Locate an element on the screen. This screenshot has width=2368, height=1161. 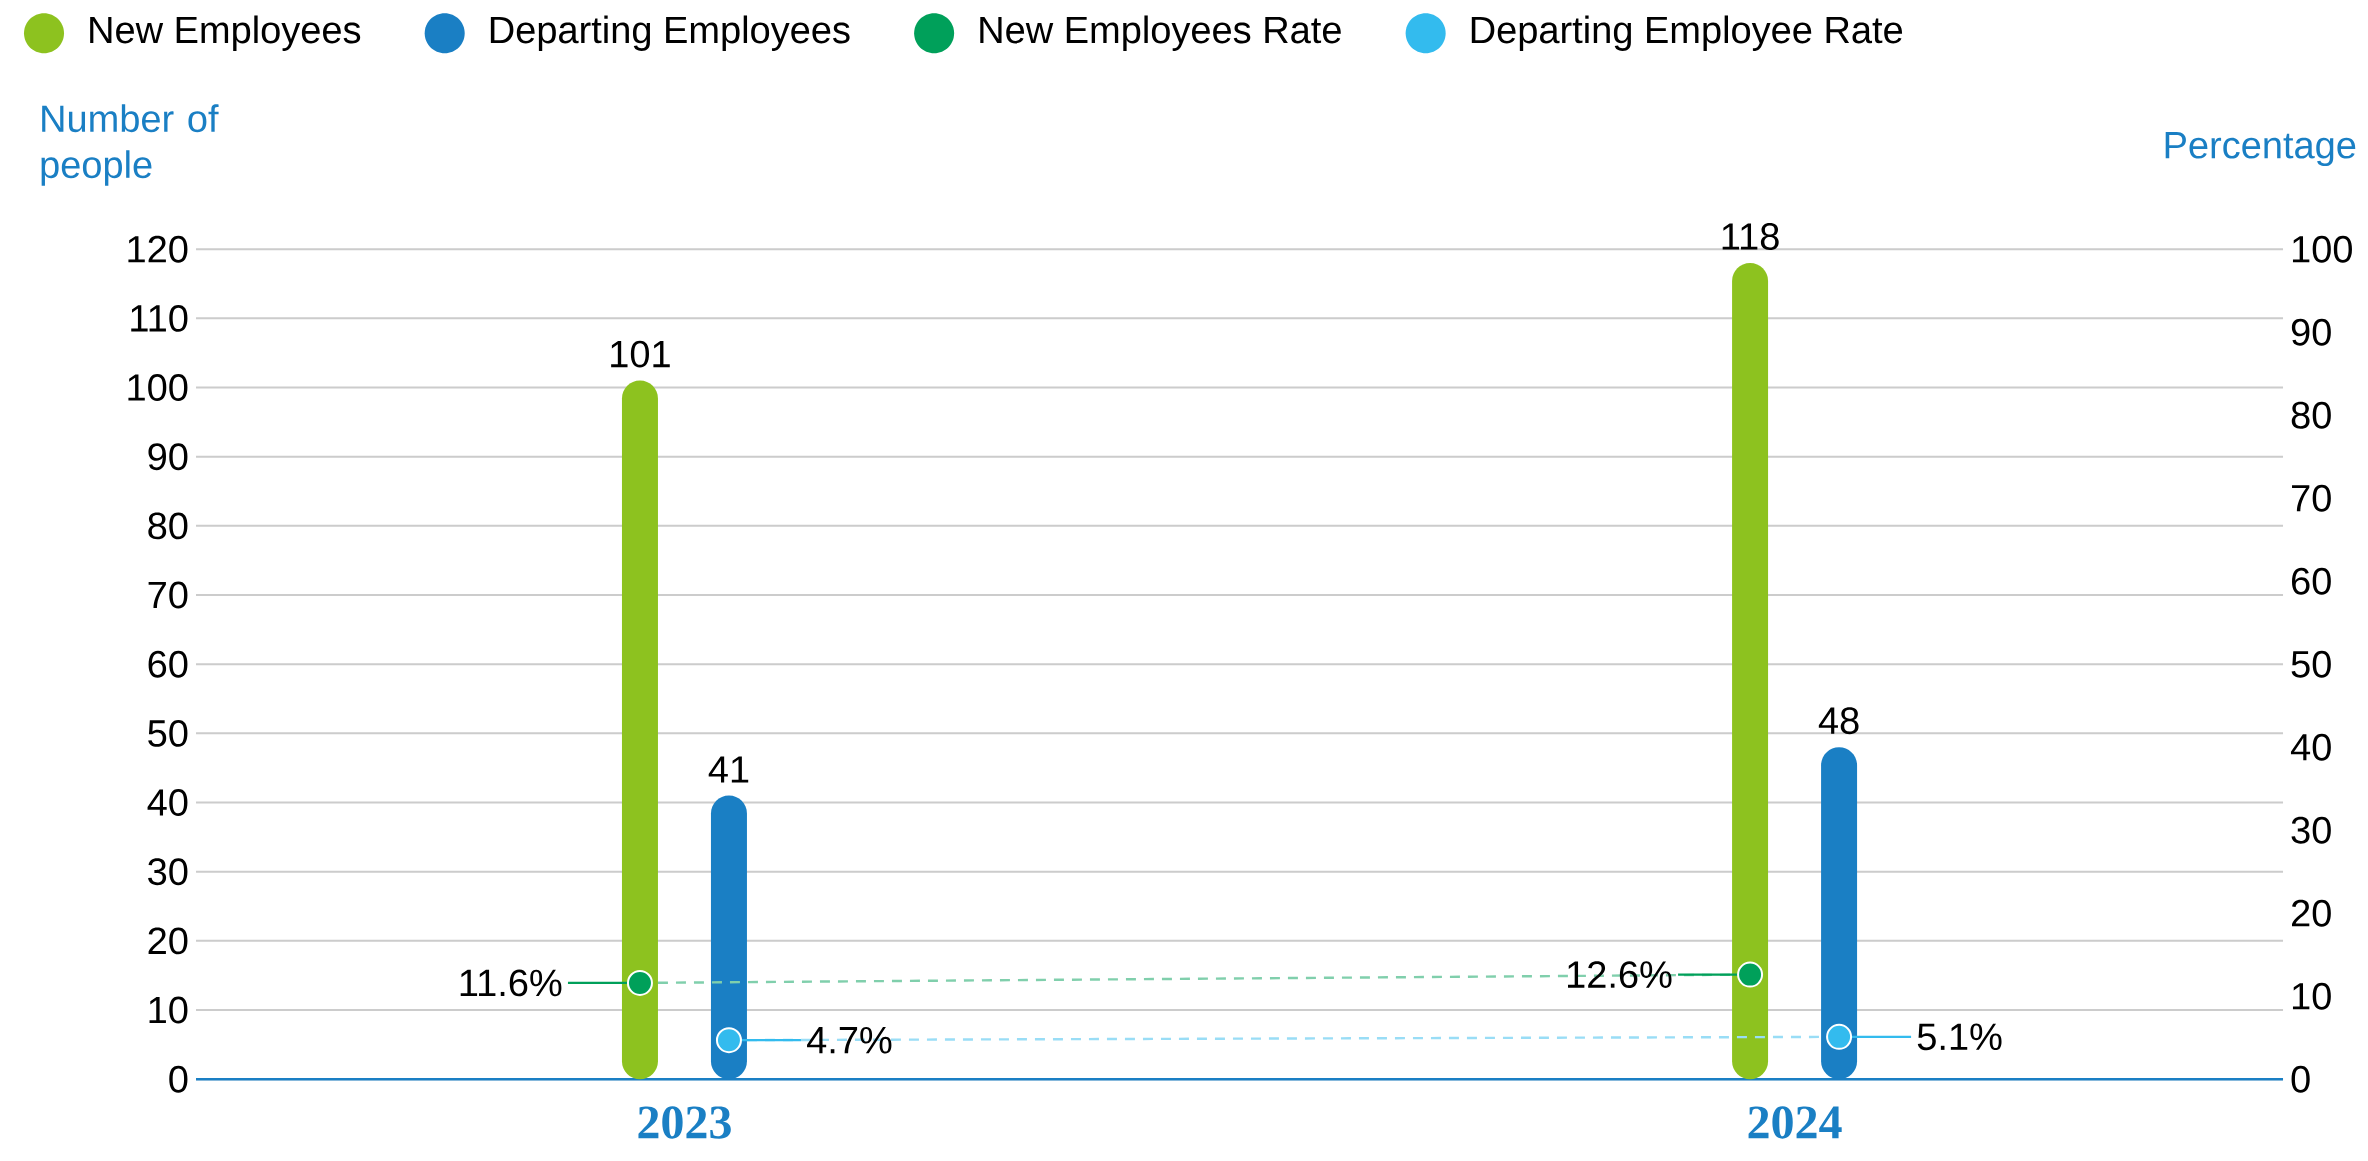
y-tick-label: 70 is located at coordinates (168, 595).